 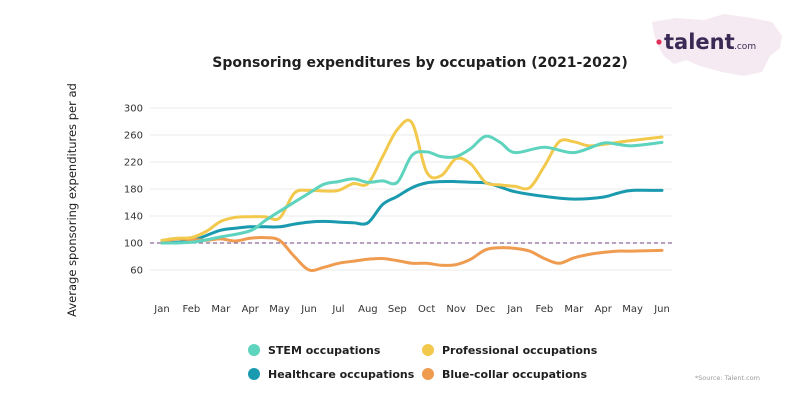 What do you see at coordinates (136, 271) in the screenshot?
I see `y-tick-label: 60` at bounding box center [136, 271].